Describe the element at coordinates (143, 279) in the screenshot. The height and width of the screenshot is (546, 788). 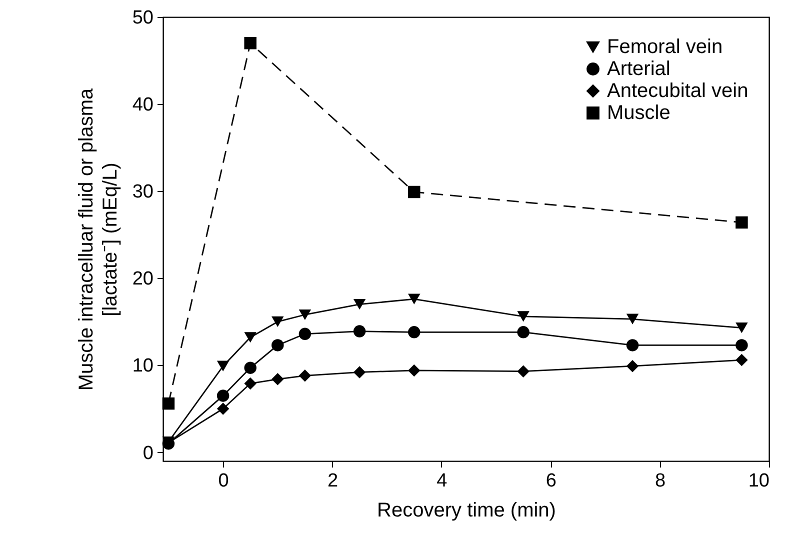
I see `y-tick-label: 20` at that location.